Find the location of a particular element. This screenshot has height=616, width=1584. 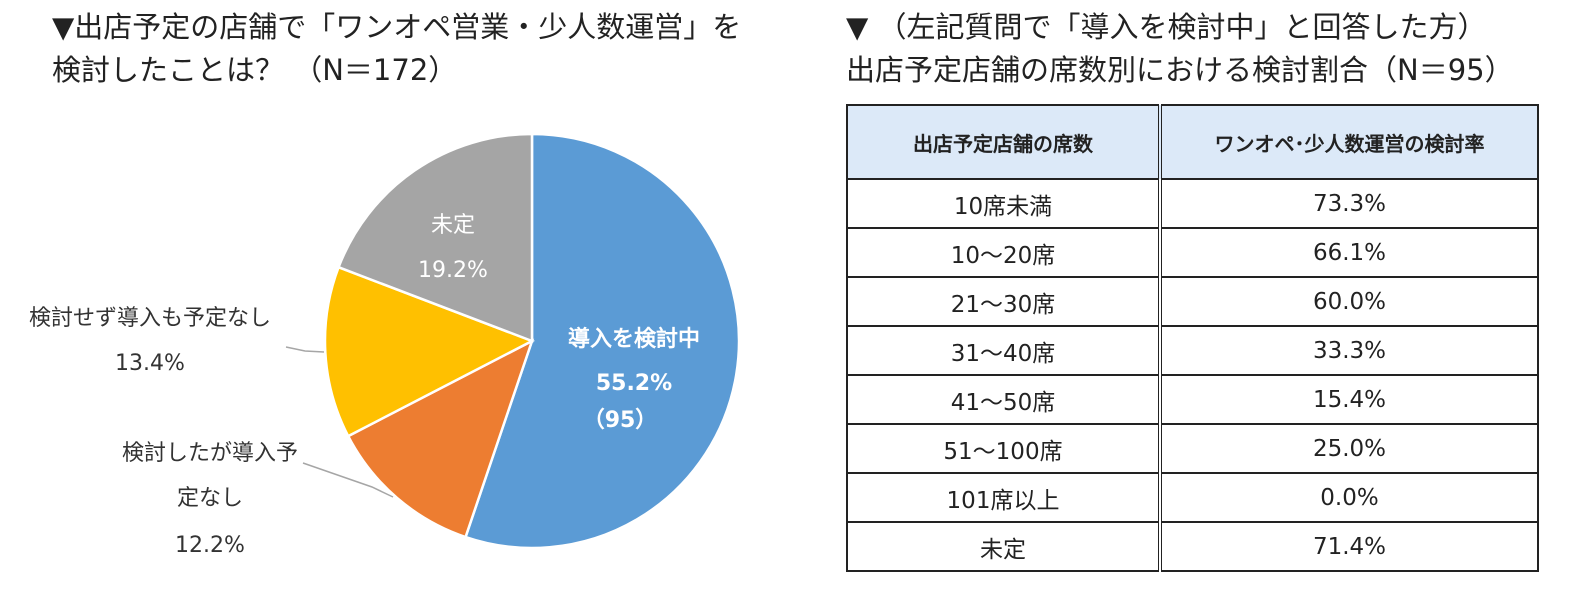

seat-count-cell: 101席以上 is located at coordinates (1004, 497).